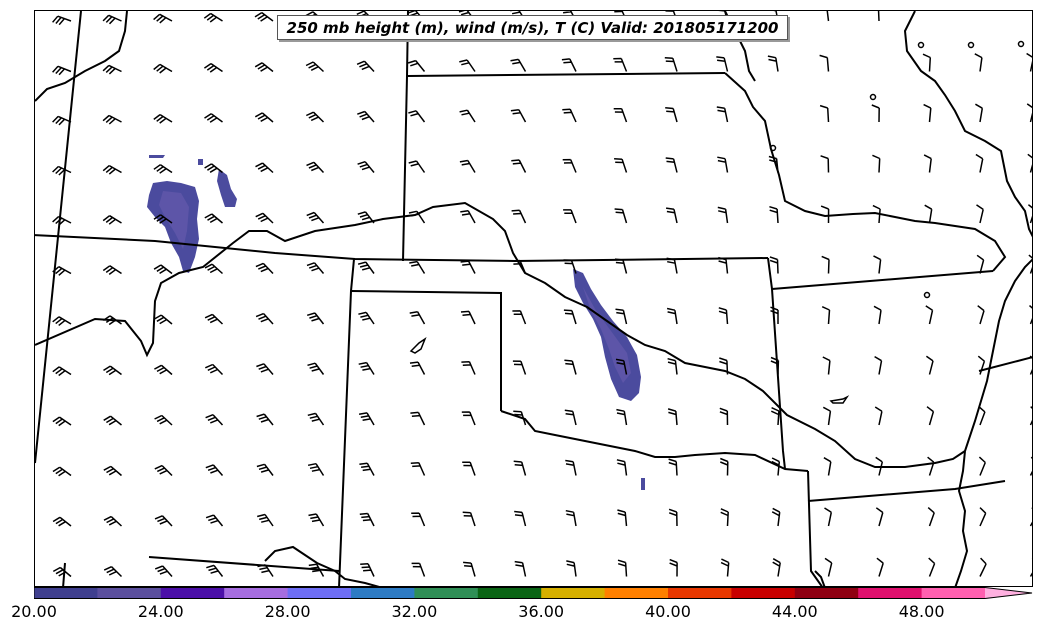 The image size is (1041, 633). Describe the element at coordinates (287, 611) in the screenshot. I see `colorbar-tick-label: 28.00` at that location.